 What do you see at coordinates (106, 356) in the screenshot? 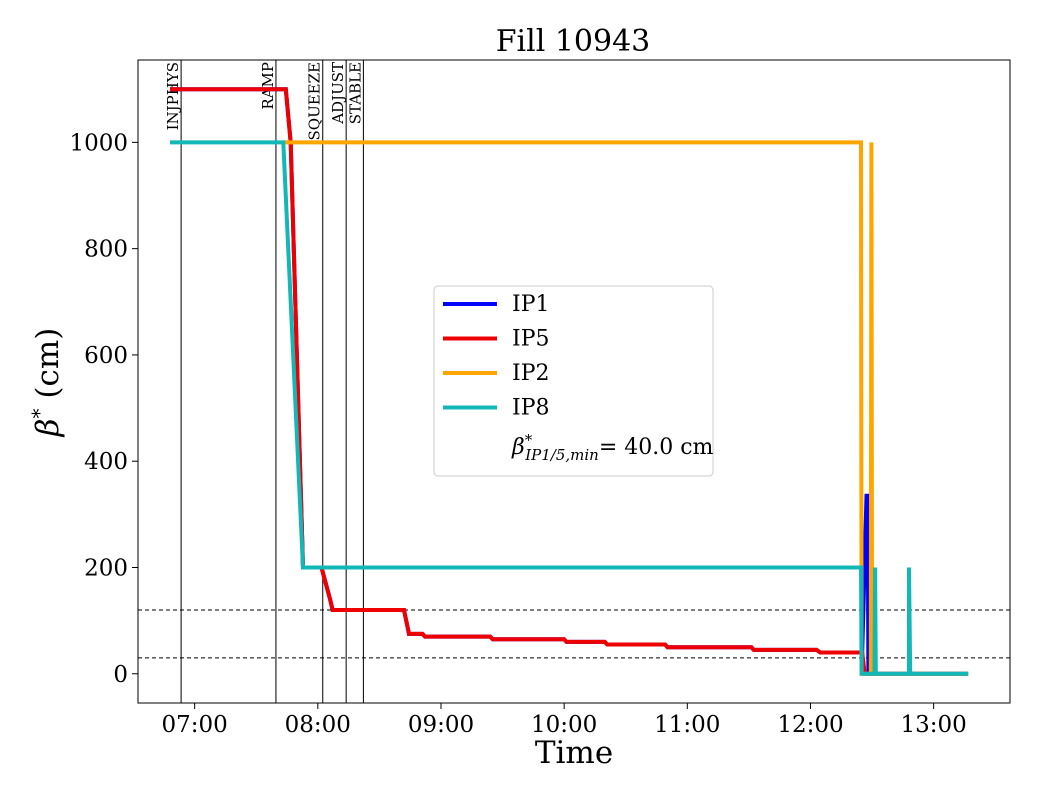
I see `y-tick-label: 600` at bounding box center [106, 356].